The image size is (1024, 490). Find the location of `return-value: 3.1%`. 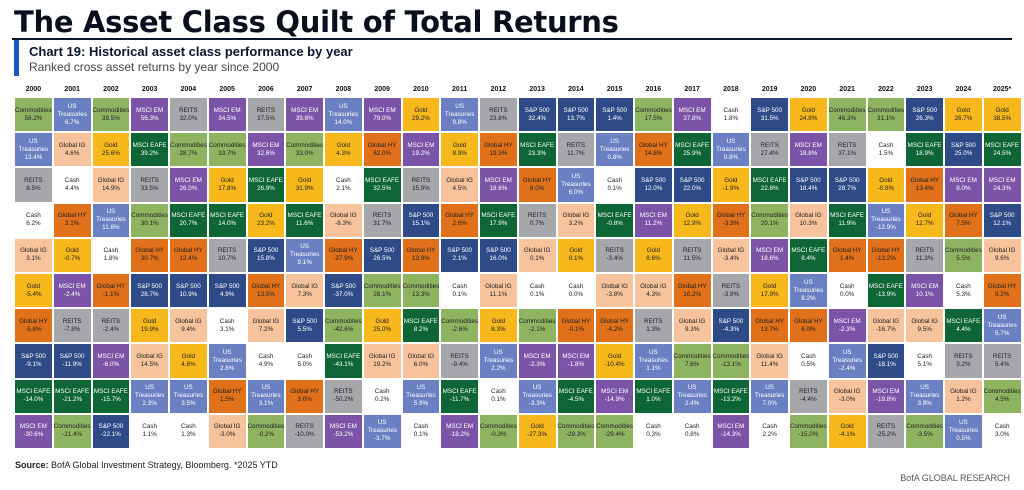

return-value: 3.1% is located at coordinates (33, 259).